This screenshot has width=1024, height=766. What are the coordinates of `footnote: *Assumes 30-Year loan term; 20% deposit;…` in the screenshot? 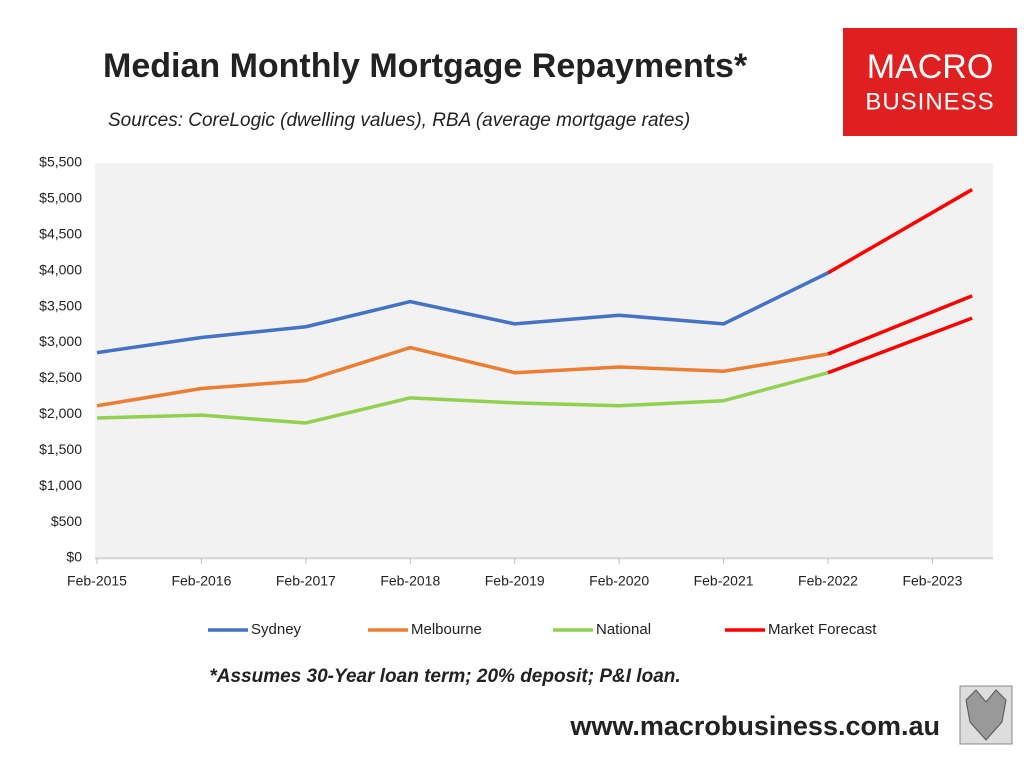 It's located at (444, 676).